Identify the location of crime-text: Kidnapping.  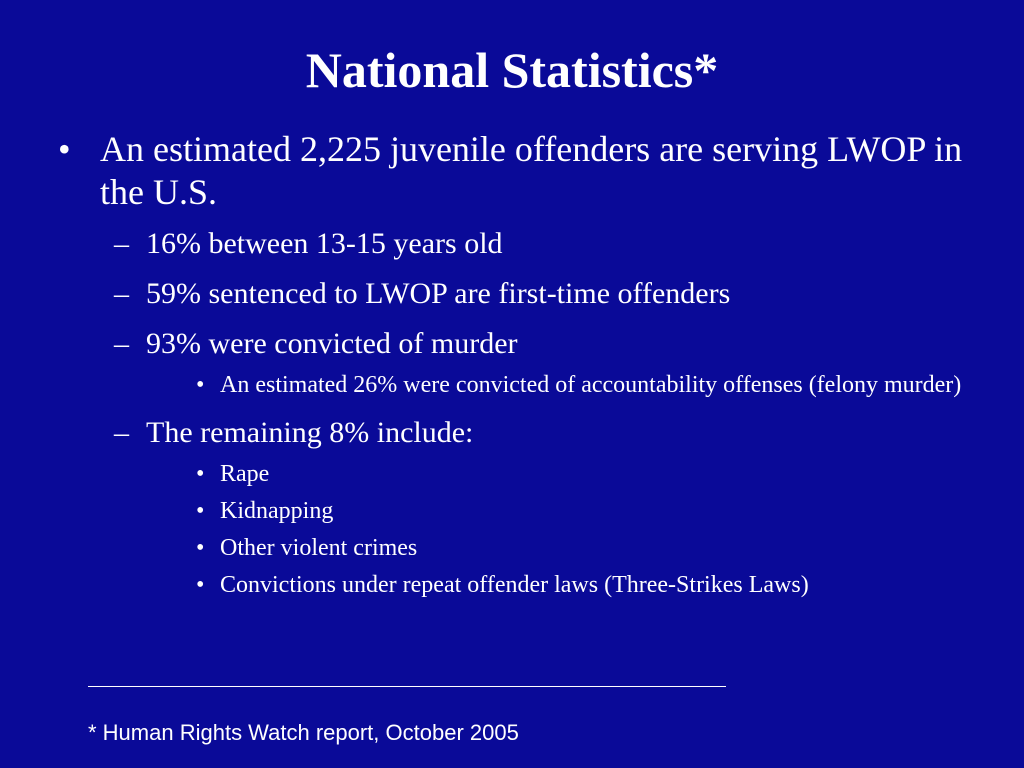
(277, 511).